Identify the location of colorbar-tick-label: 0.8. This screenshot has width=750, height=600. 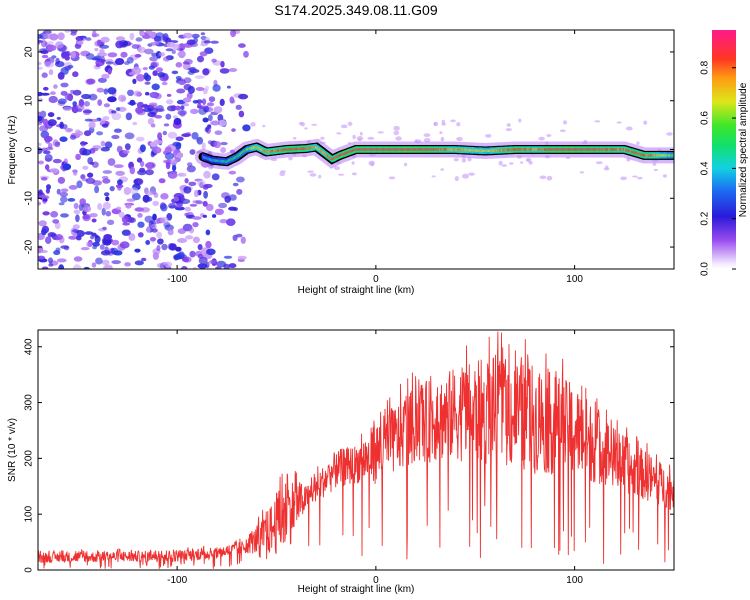
(705, 67).